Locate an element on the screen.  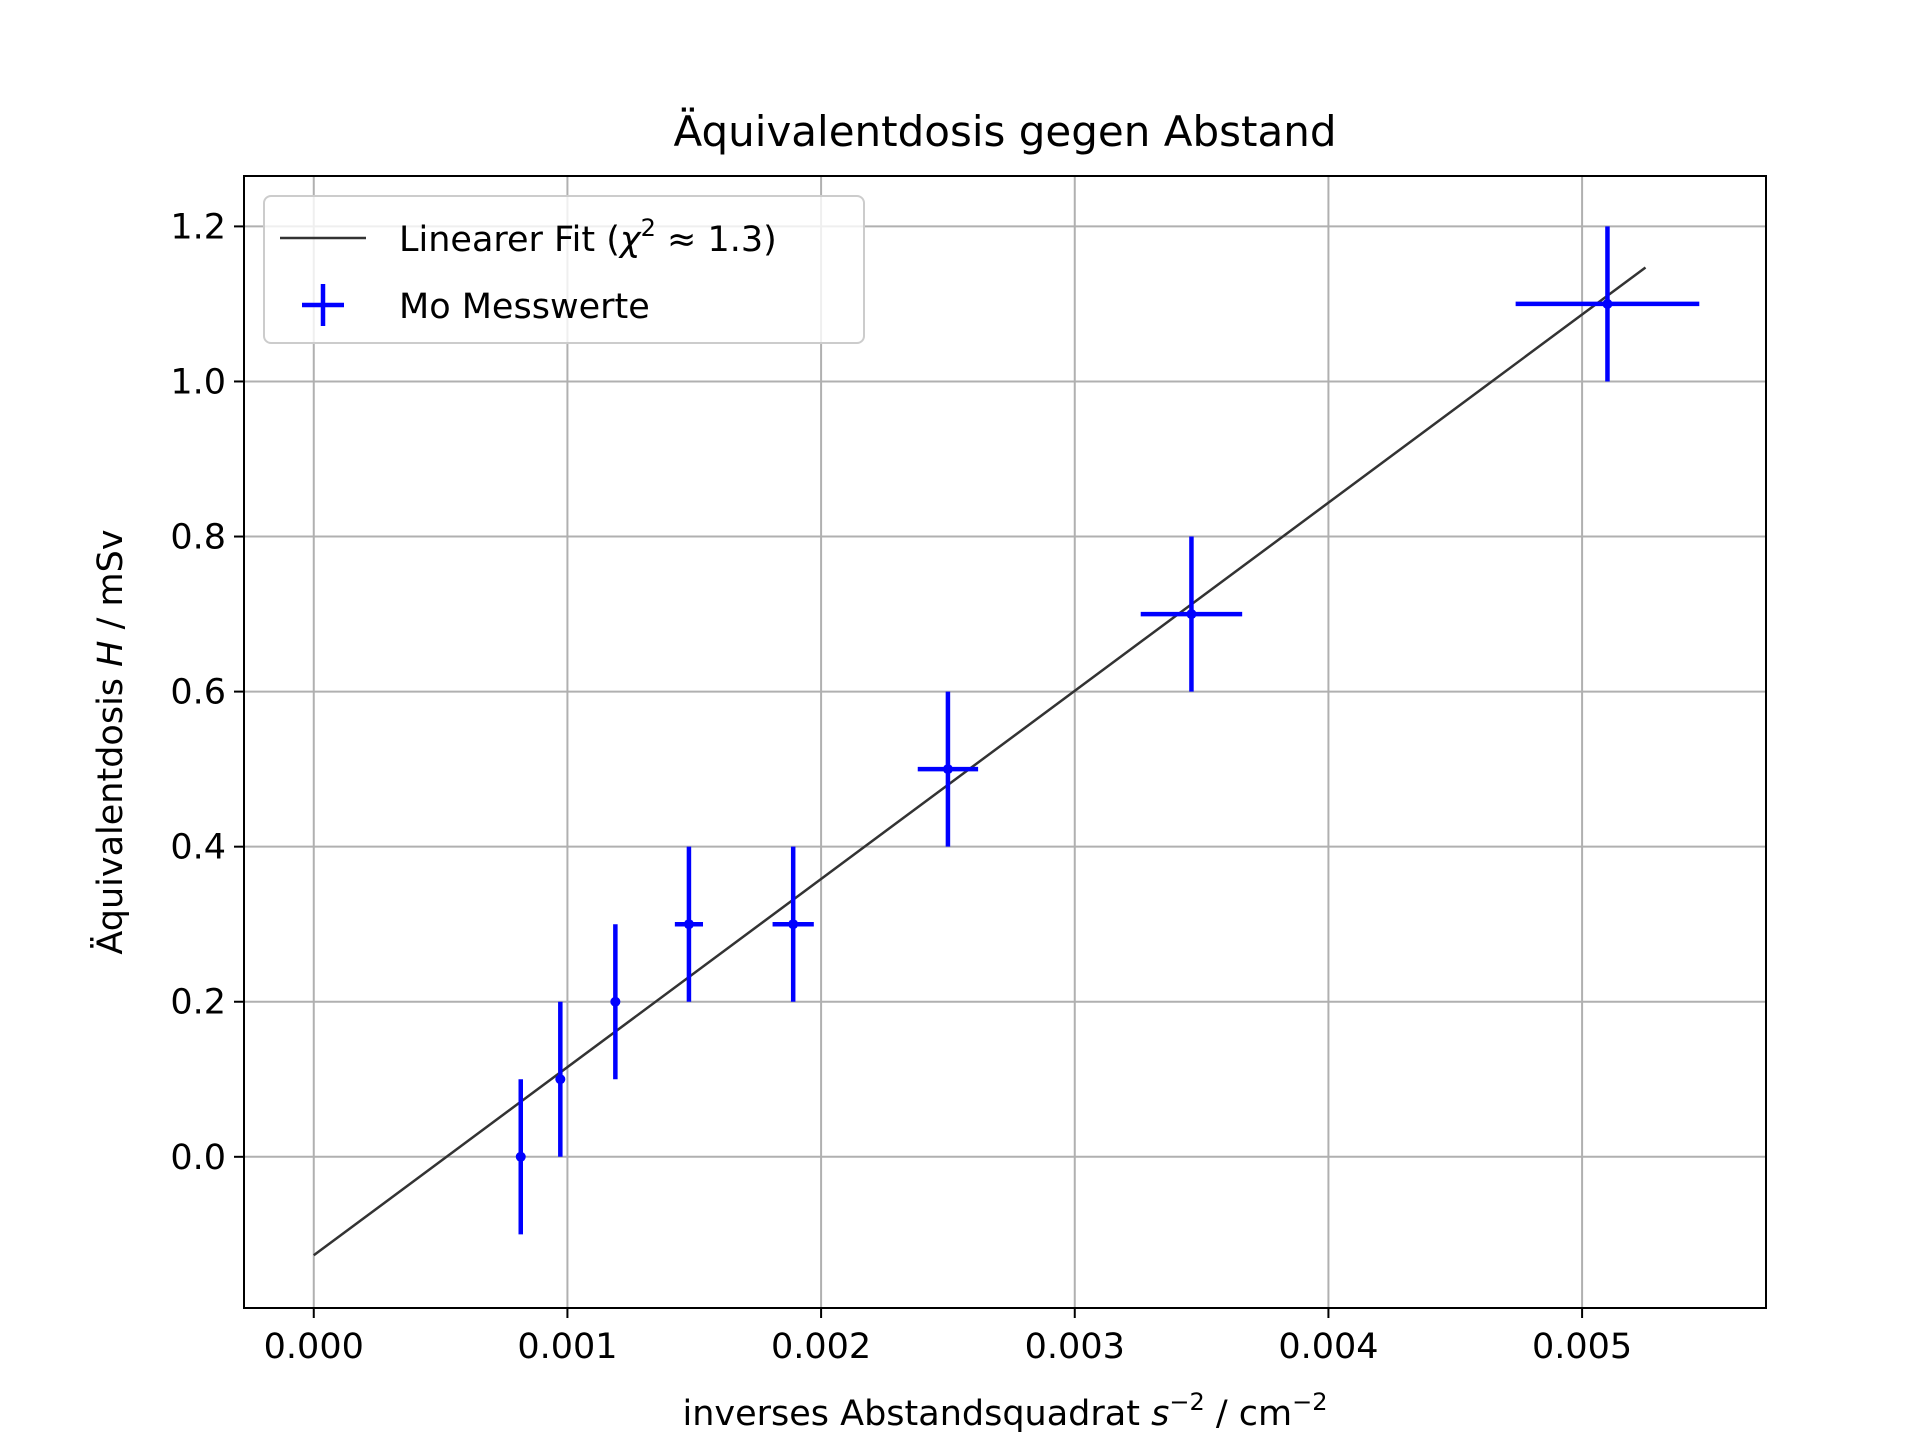
x-axis-label-text: inverses Abstandsquadrat is located at coordinates (916, 1414).